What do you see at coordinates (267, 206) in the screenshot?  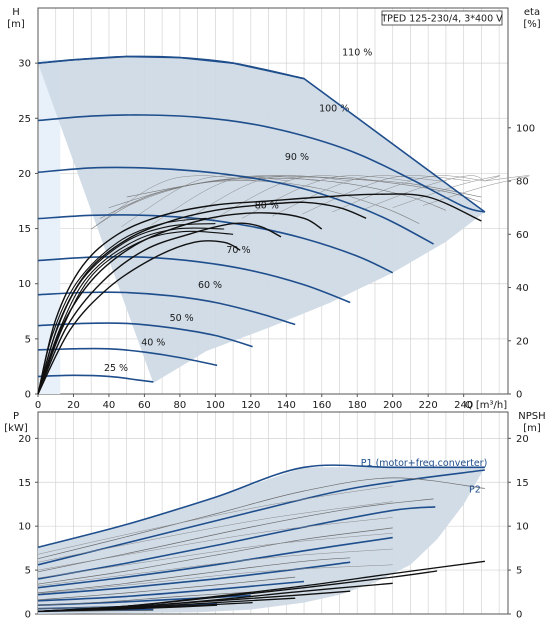 I see `head-curve-label: 80 %` at bounding box center [267, 206].